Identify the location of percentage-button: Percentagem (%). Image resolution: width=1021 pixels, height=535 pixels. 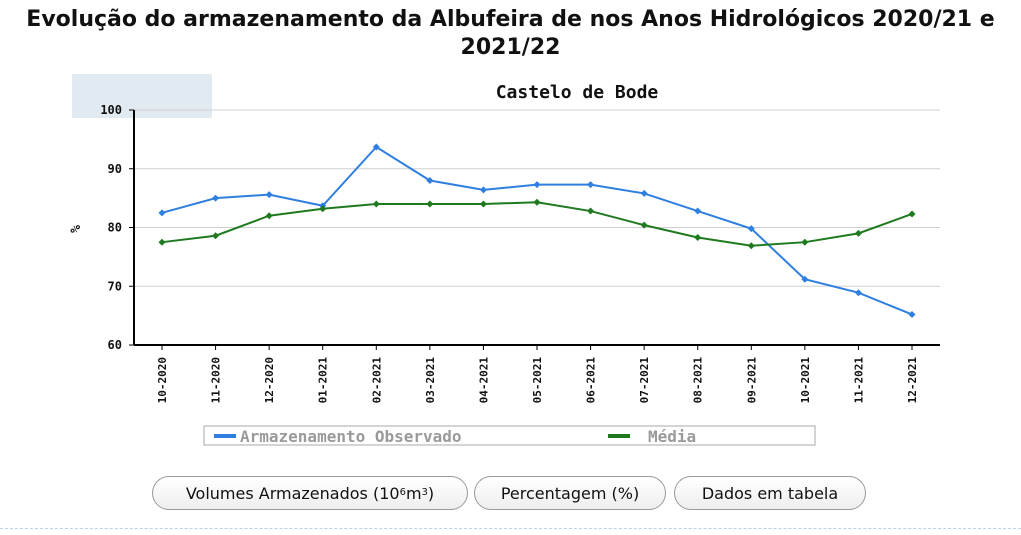
(570, 493).